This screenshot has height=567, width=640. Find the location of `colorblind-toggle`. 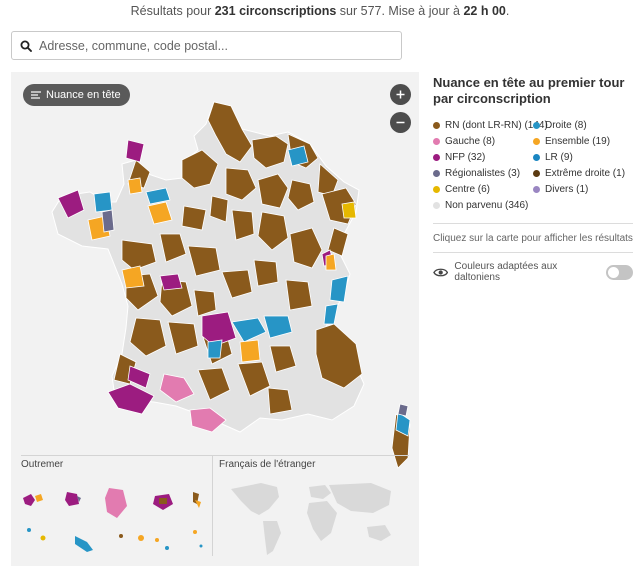

colorblind-toggle is located at coordinates (619, 272).